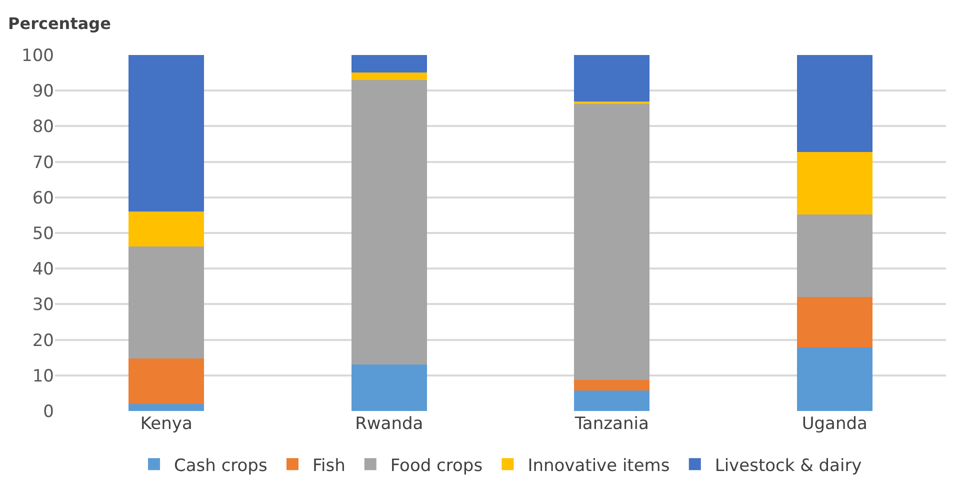 The width and height of the screenshot is (961, 495). I want to click on y-tick-label: 40, so click(43, 270).